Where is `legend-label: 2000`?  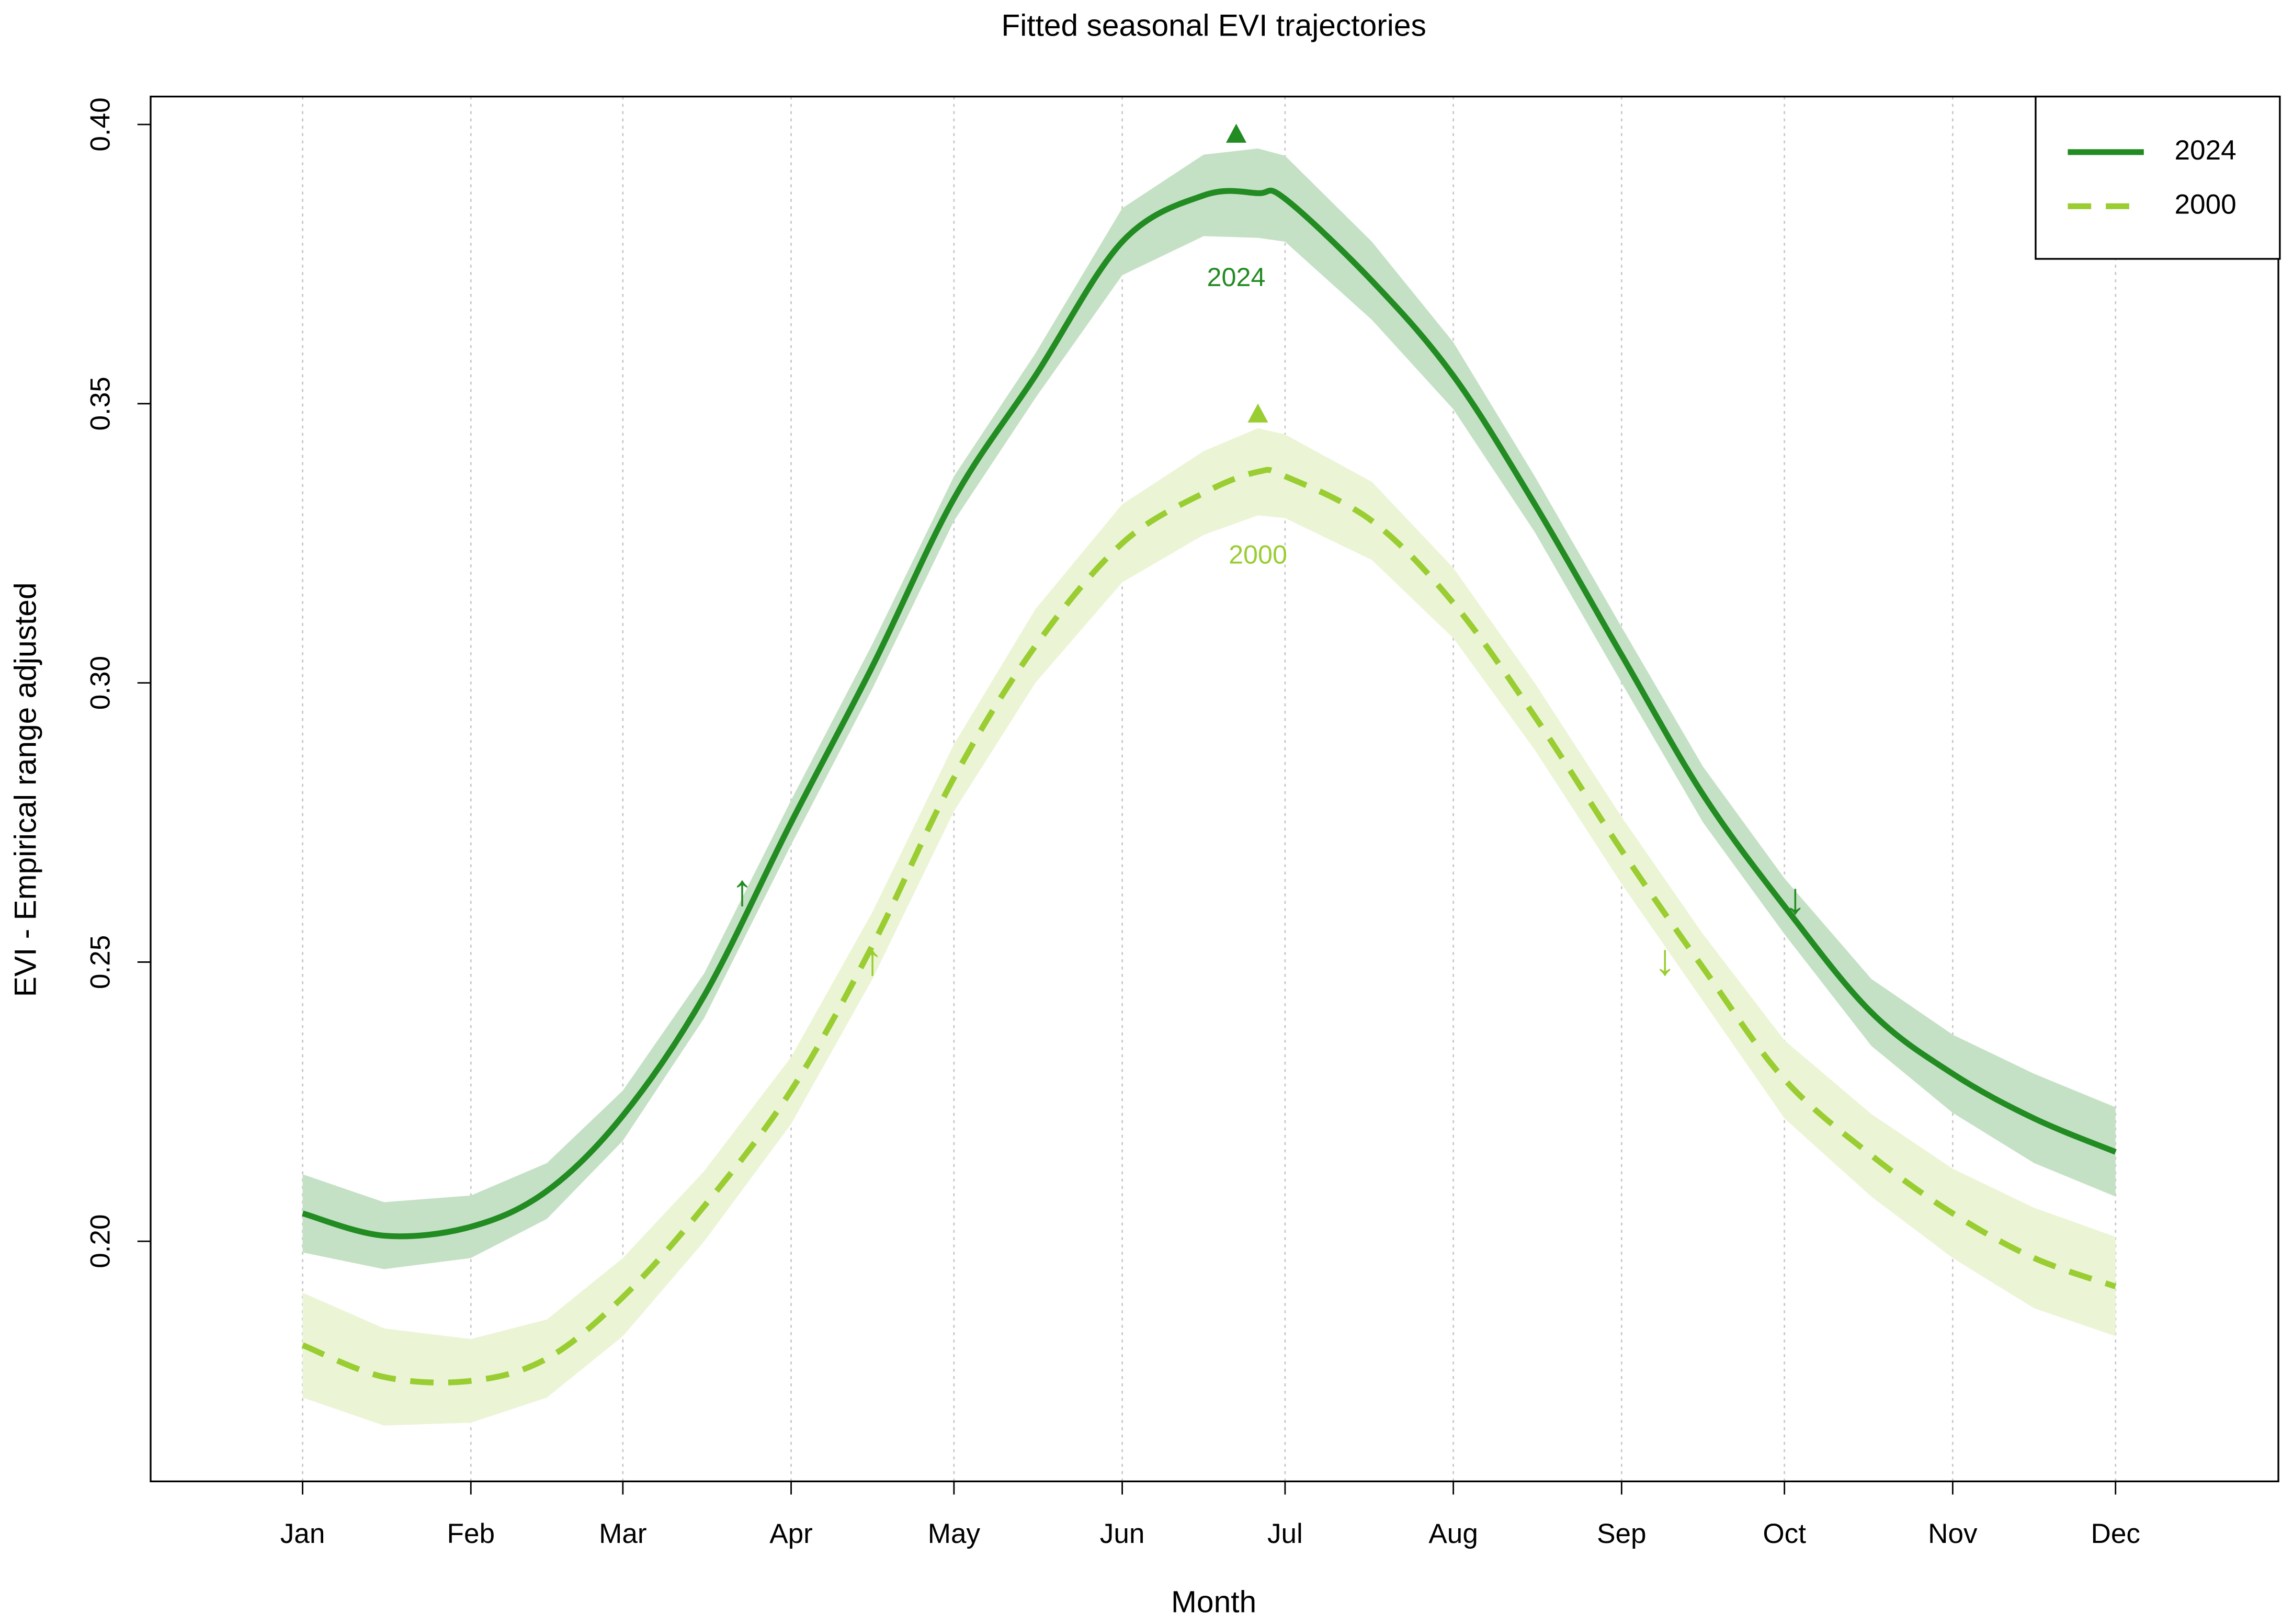
legend-label: 2000 is located at coordinates (2206, 204).